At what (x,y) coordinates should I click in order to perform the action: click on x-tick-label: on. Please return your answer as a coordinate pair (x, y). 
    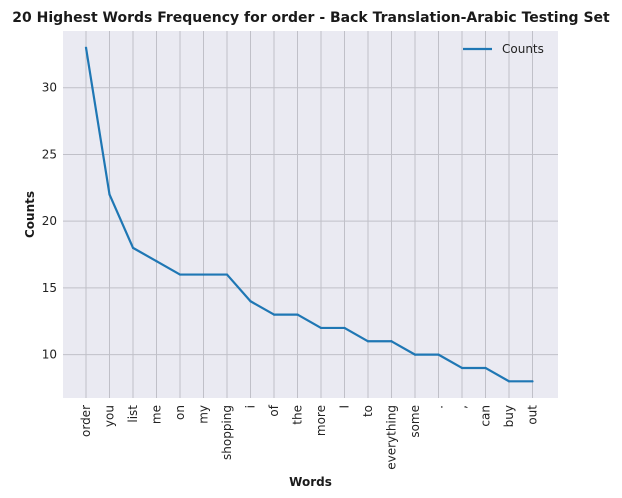
    Looking at the image, I should click on (180, 412).